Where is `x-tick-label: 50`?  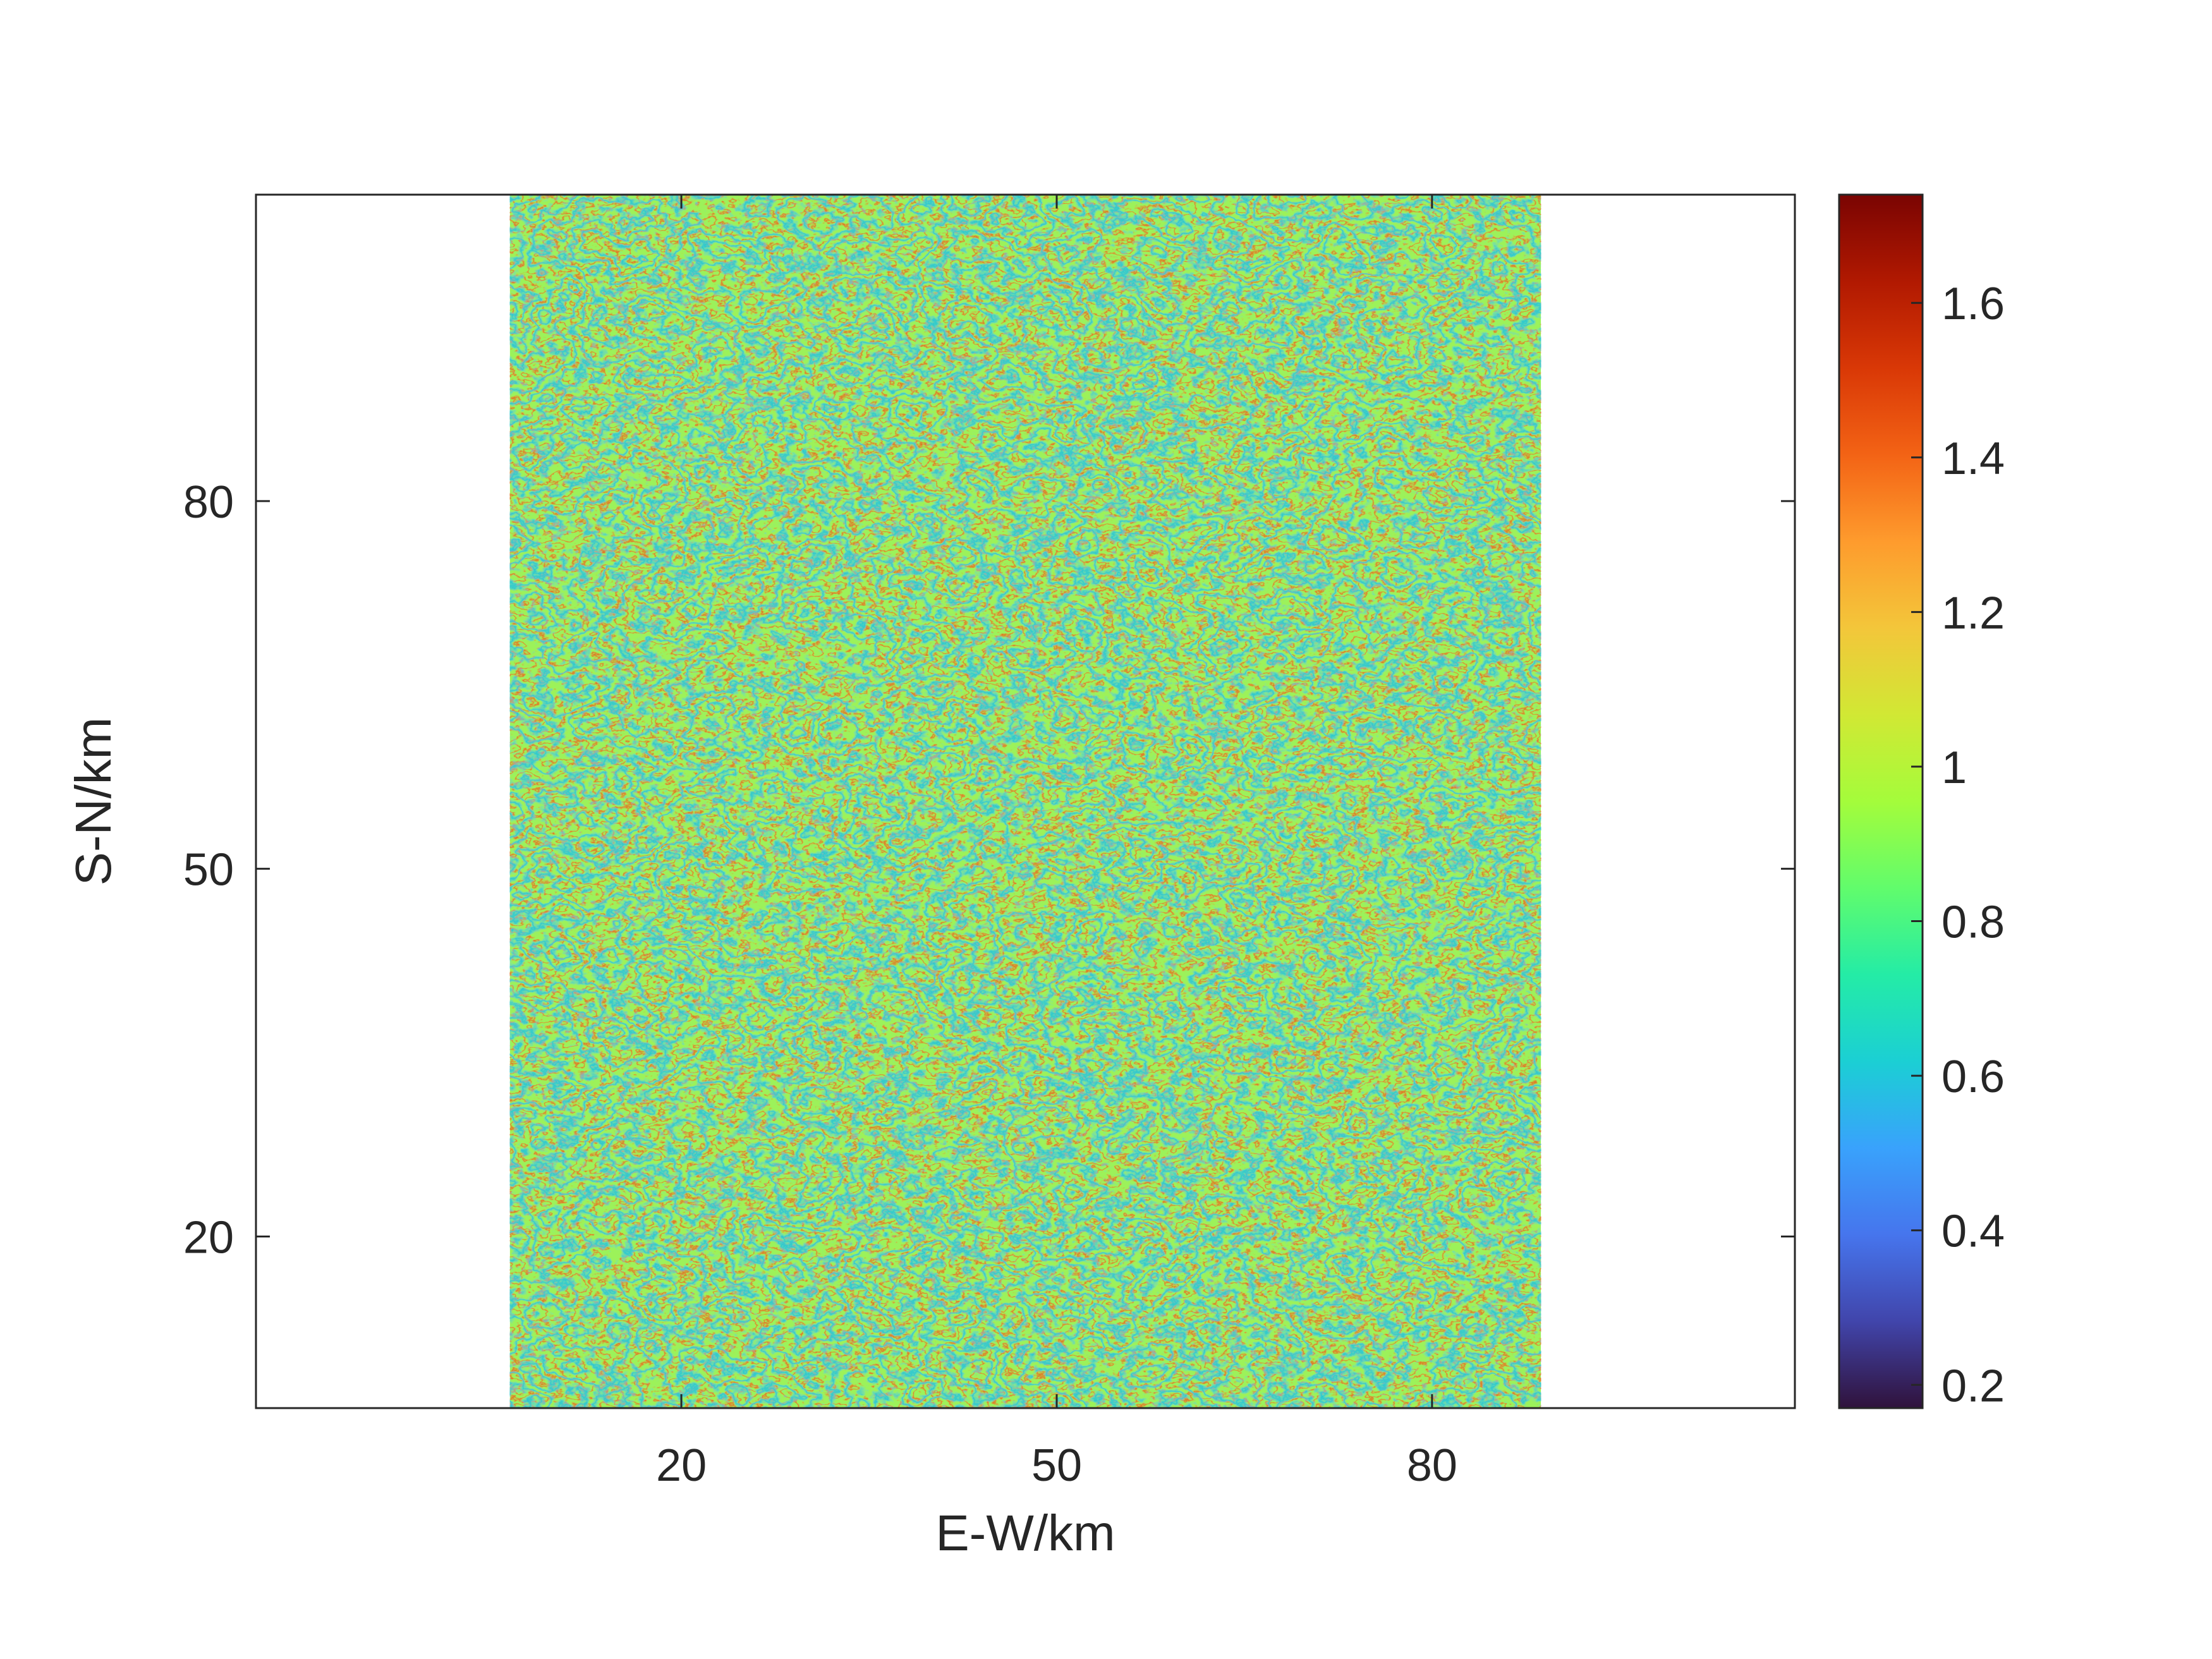
x-tick-label: 50 is located at coordinates (1056, 1465).